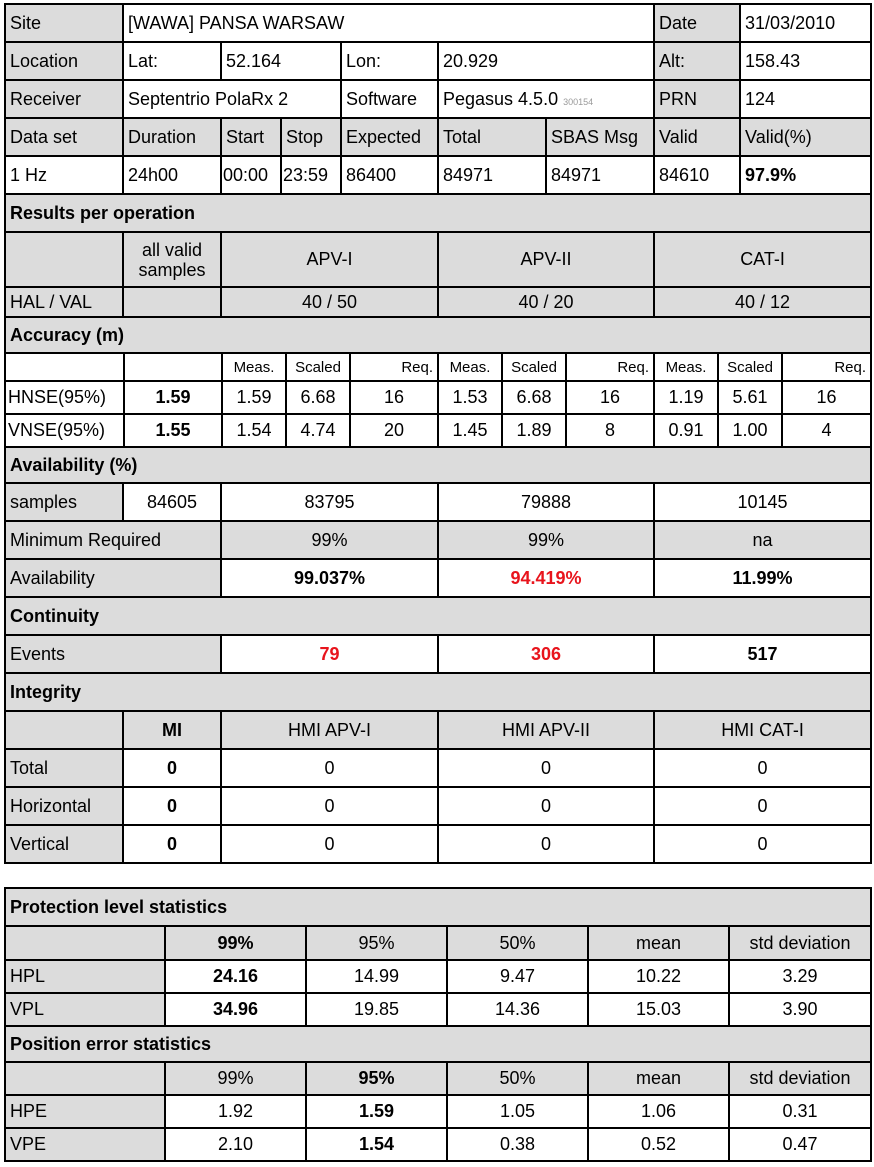  I want to click on pe-95-header: 95%, so click(376, 1078).